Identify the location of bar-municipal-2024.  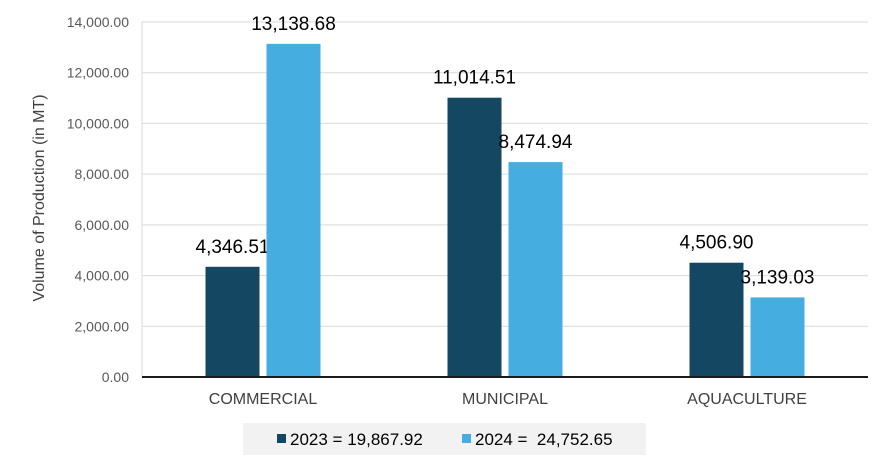
(535, 269).